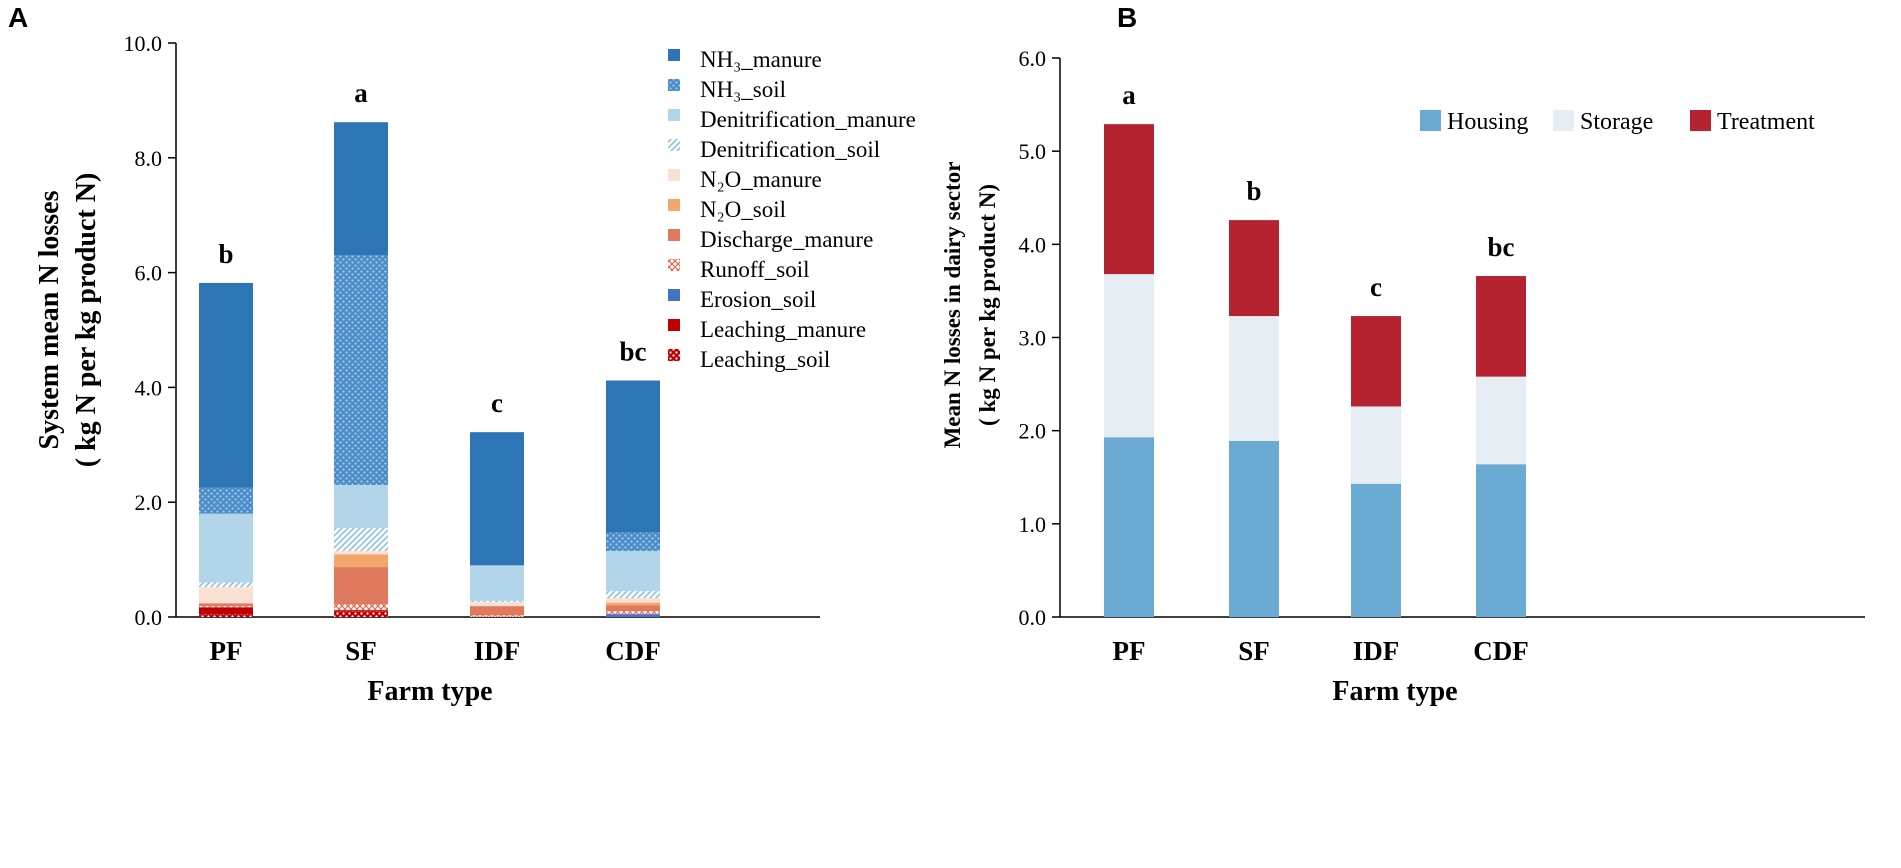 The height and width of the screenshot is (868, 1901). I want to click on legend-label-treatment: Treatment, so click(1766, 122).